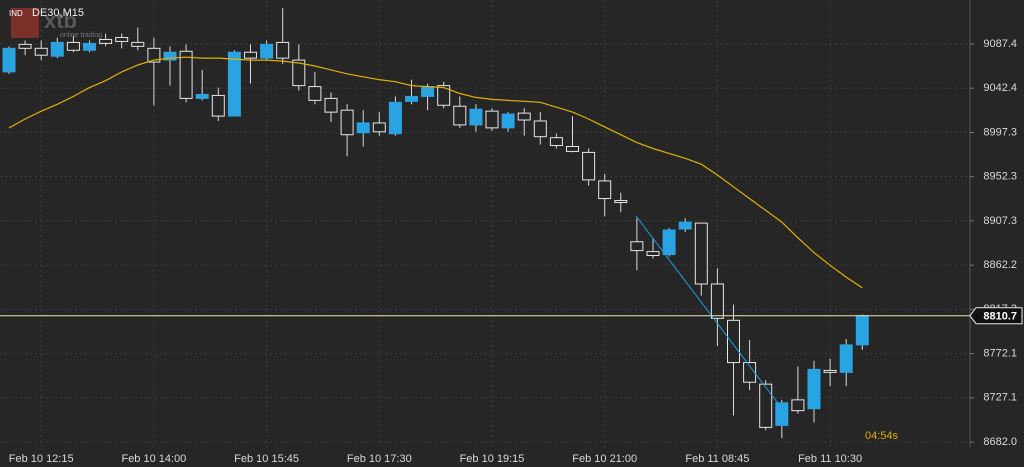  Describe the element at coordinates (1000, 442) in the screenshot. I see `y-tick-label: 8682.0` at that location.